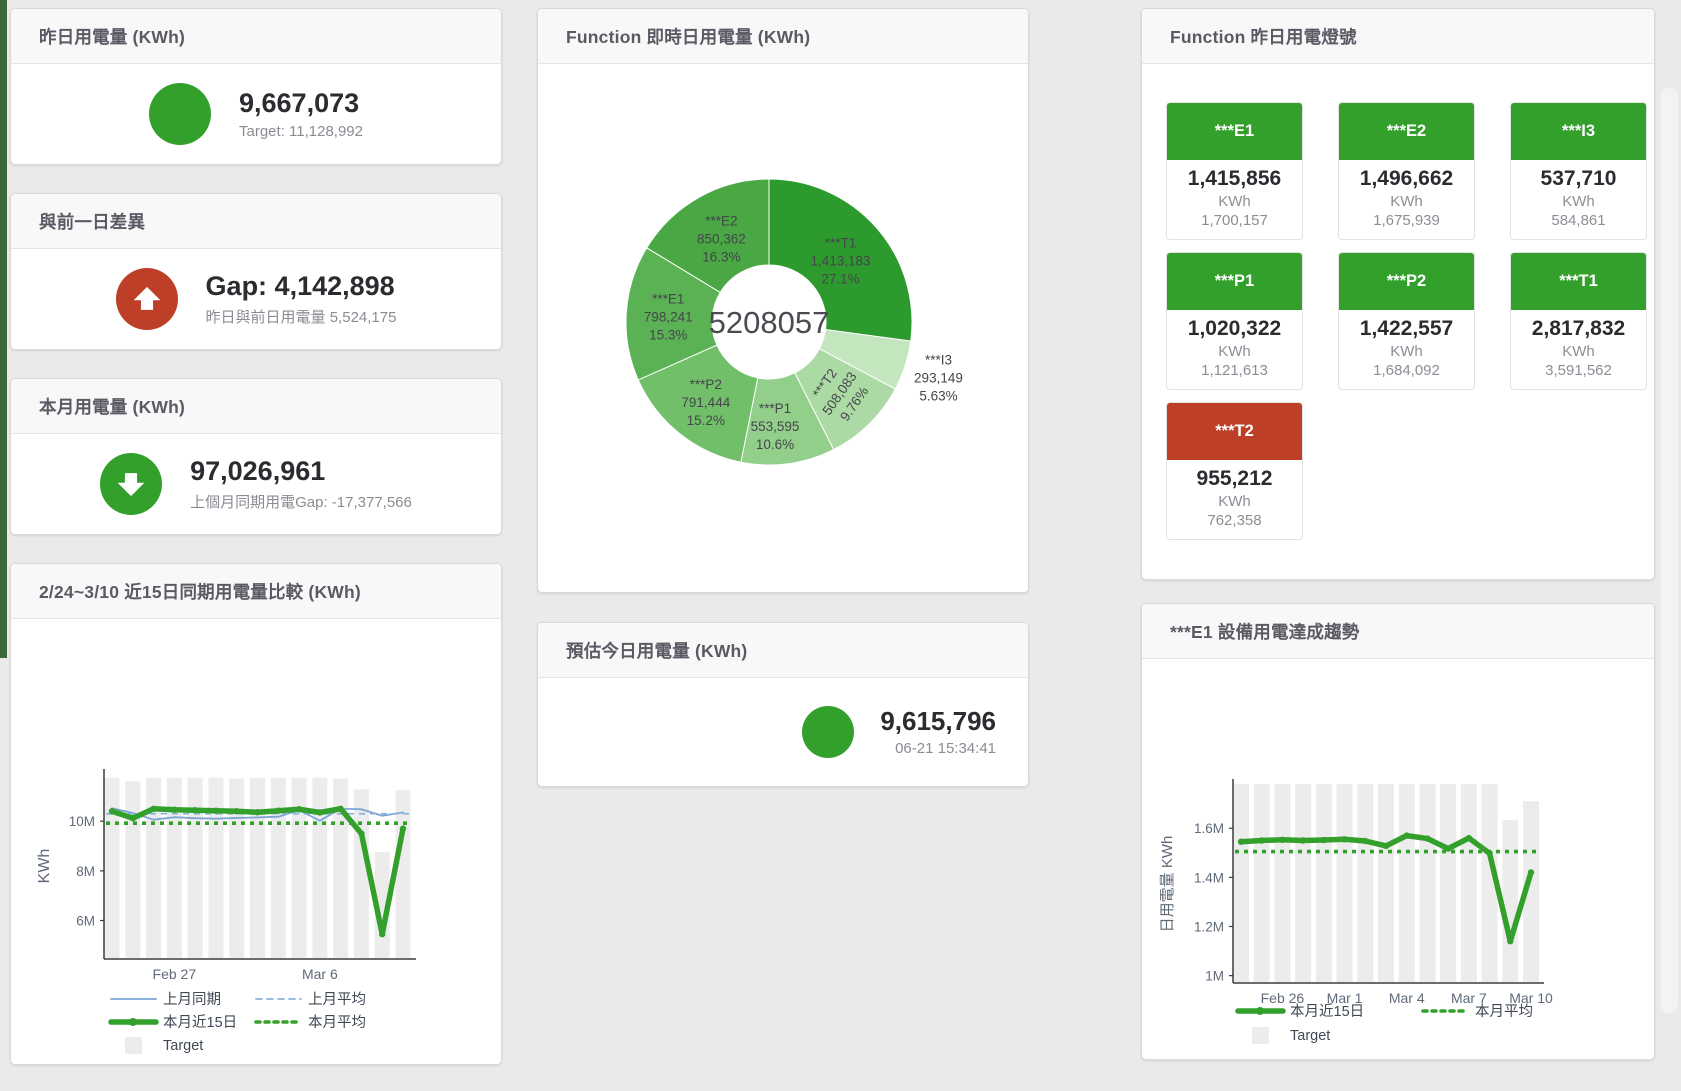 This screenshot has height=1091, width=1681. I want to click on status-circle-icon, so click(828, 732).